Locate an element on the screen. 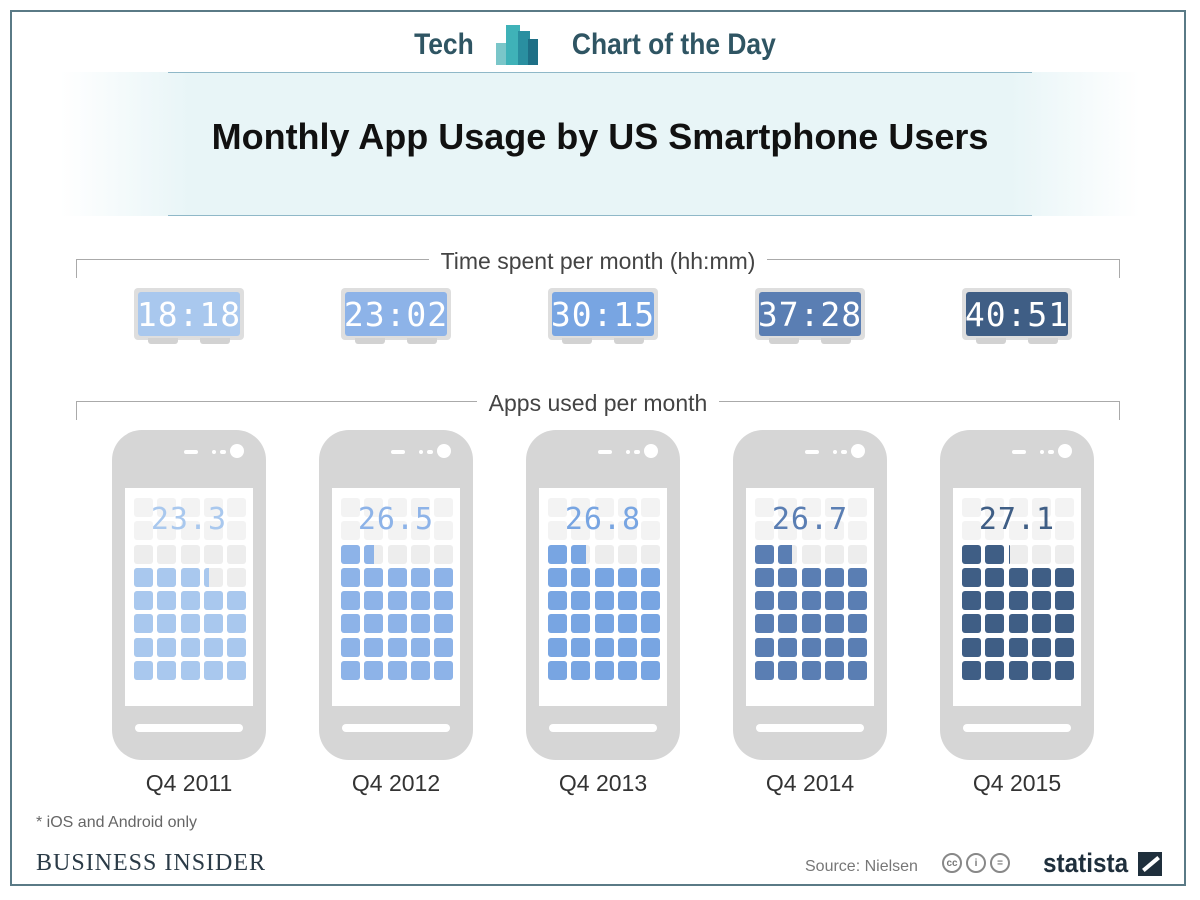  phone-bar: 26.8 is located at coordinates (603, 595).